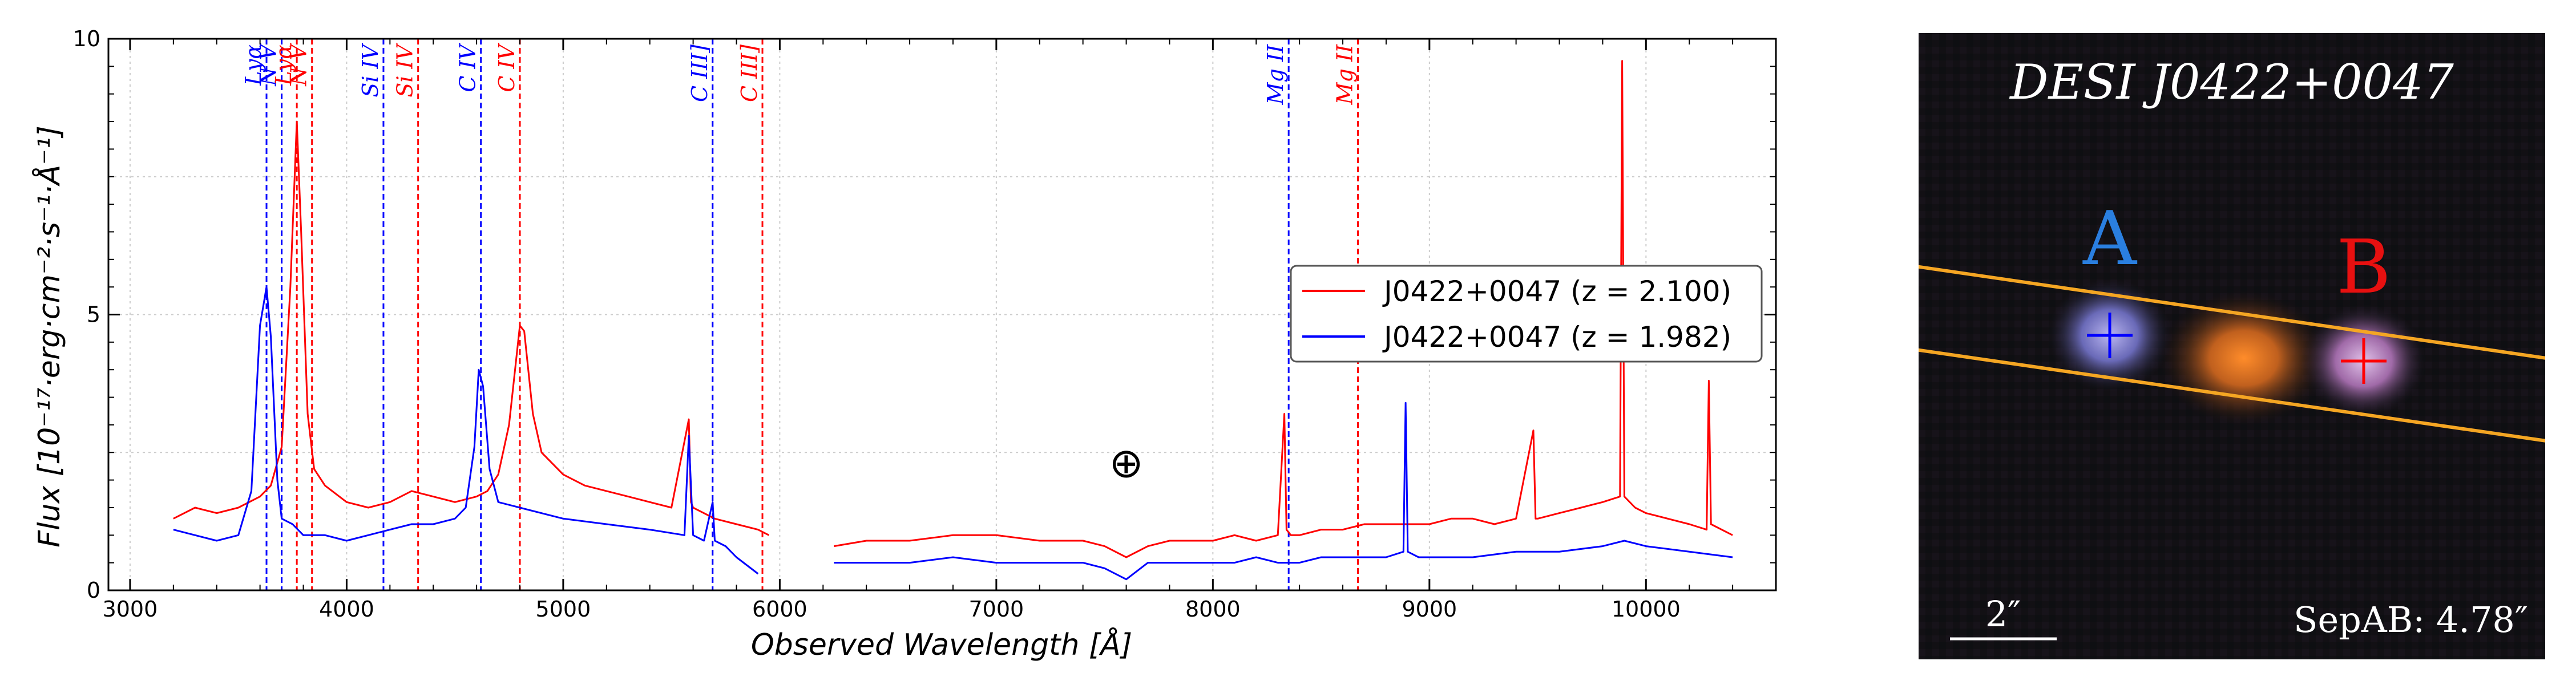 The image size is (2576, 693). What do you see at coordinates (93, 591) in the screenshot?
I see `y-tick-label: 0` at bounding box center [93, 591].